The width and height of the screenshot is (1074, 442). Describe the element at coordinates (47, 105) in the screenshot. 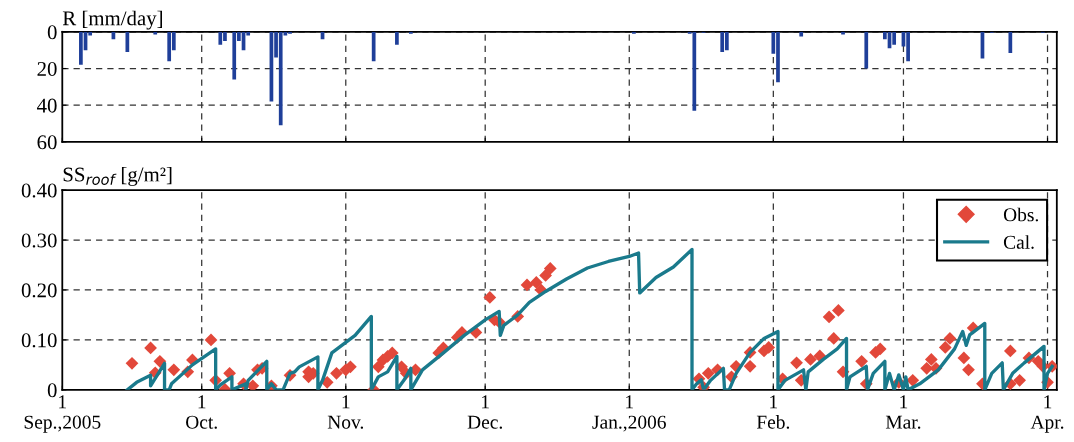

I see `y-tick-label: 40` at that location.